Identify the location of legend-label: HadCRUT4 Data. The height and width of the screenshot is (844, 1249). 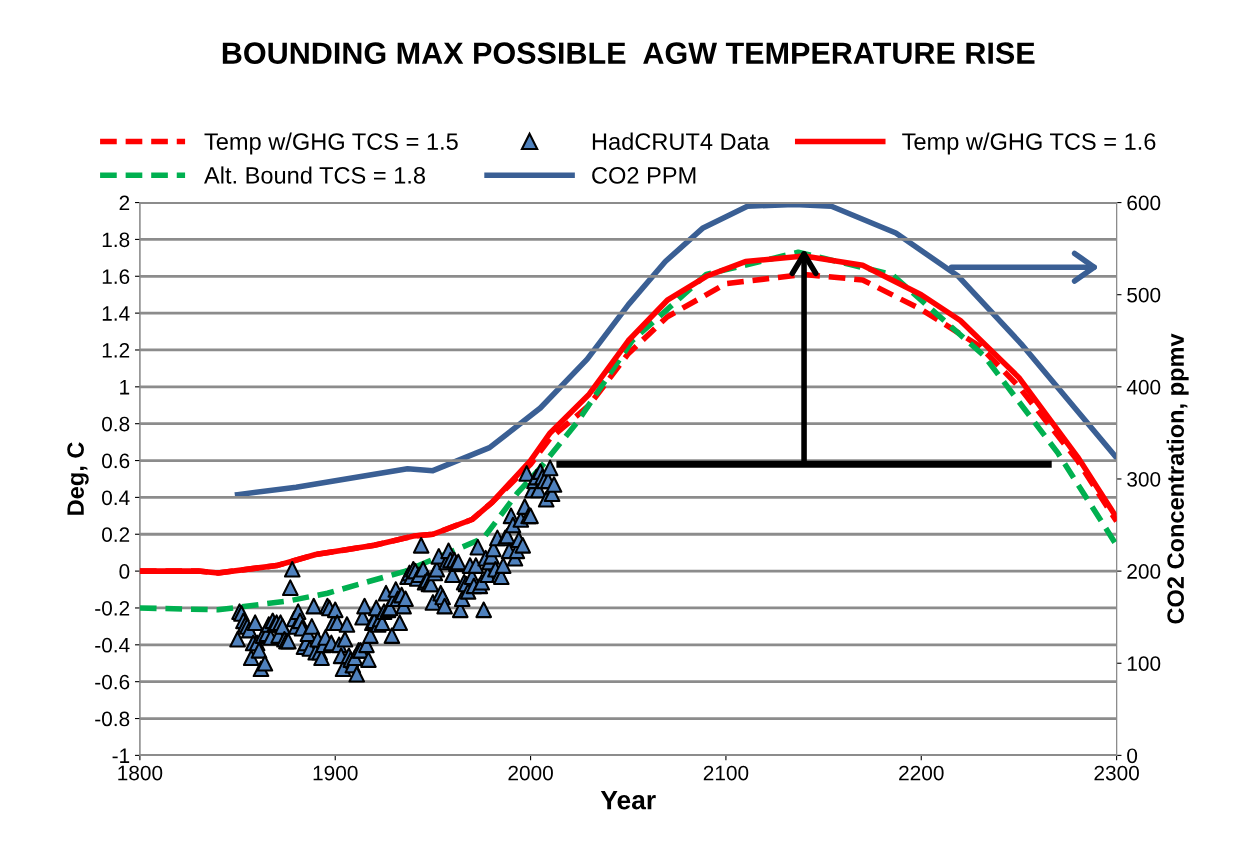
(681, 141).